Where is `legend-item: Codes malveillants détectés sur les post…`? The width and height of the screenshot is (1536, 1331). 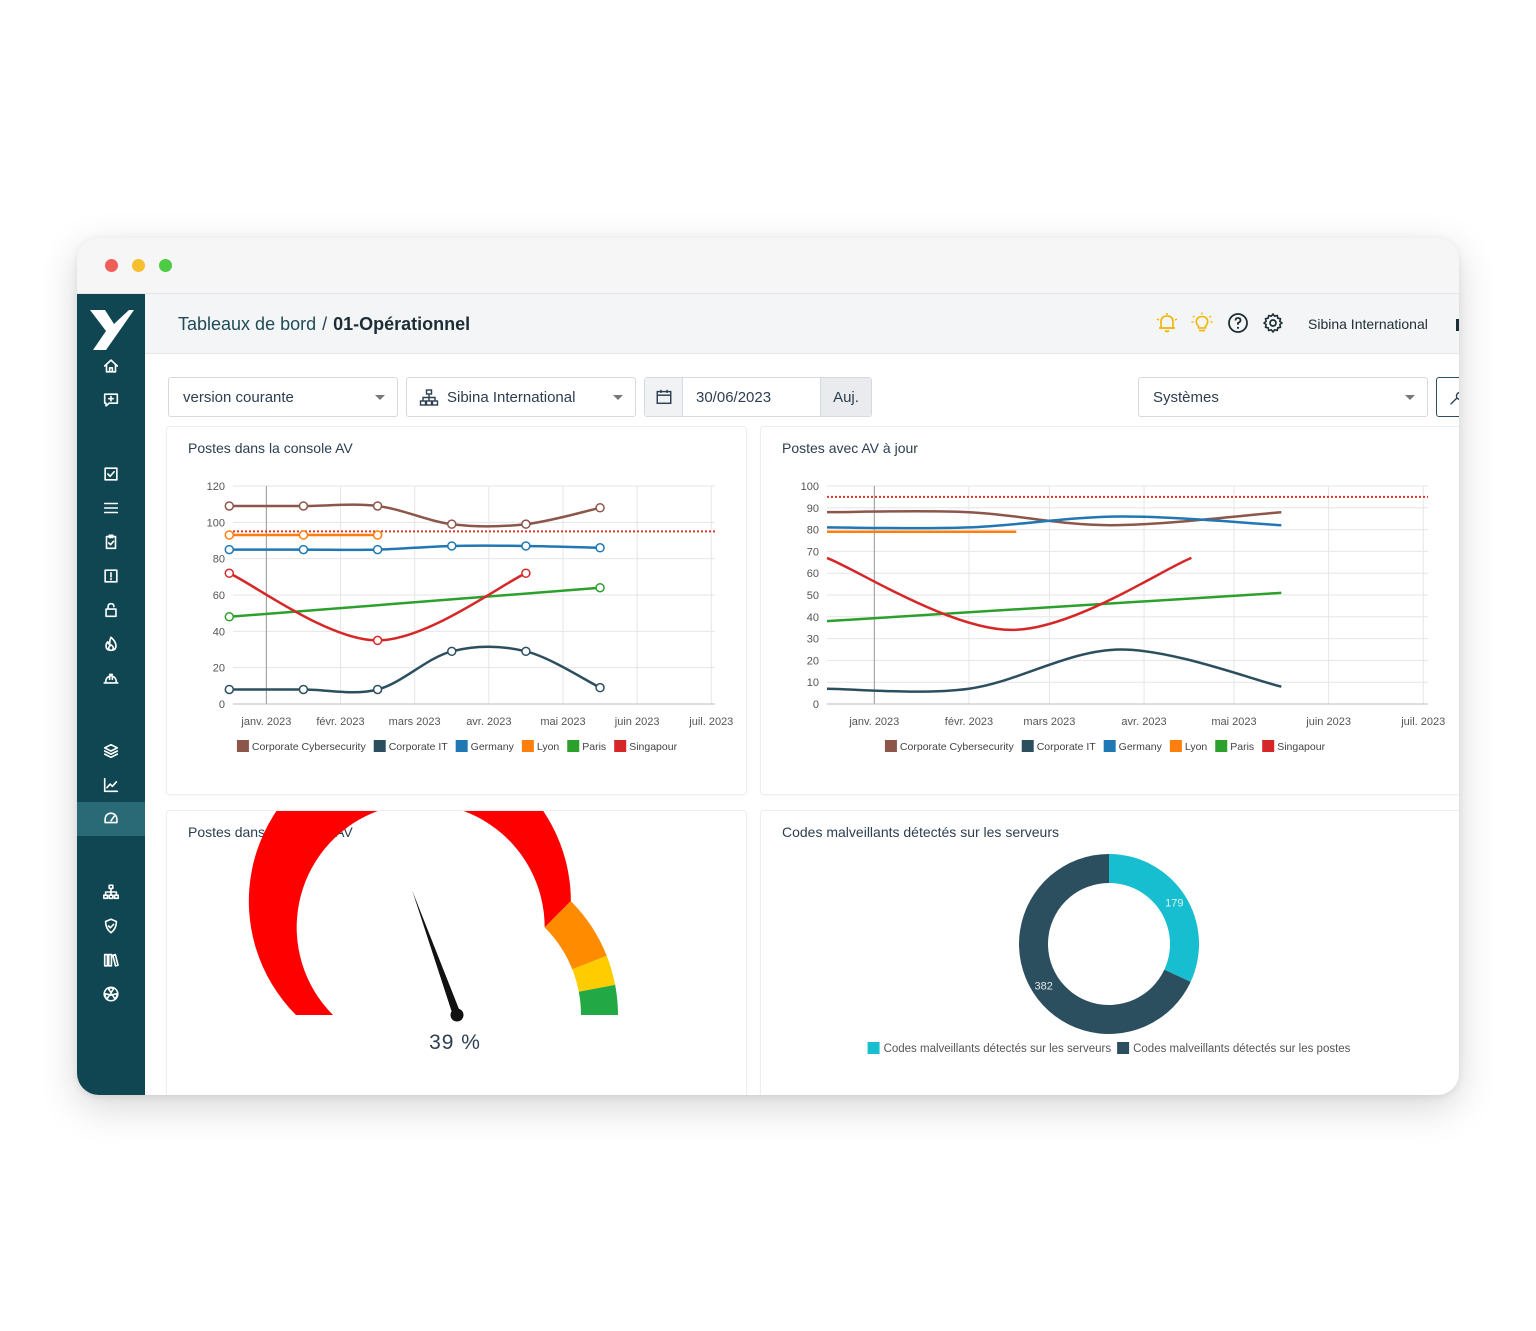 legend-item: Codes malveillants détectés sur les post… is located at coordinates (1234, 1048).